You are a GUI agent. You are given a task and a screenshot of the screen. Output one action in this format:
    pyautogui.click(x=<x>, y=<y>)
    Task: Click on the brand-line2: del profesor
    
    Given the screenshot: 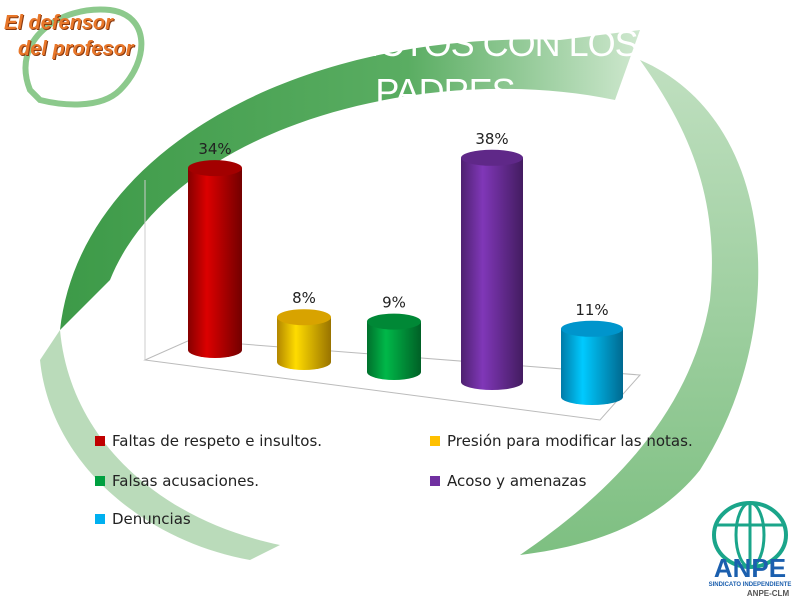 What is the action you would take?
    pyautogui.click(x=76, y=49)
    